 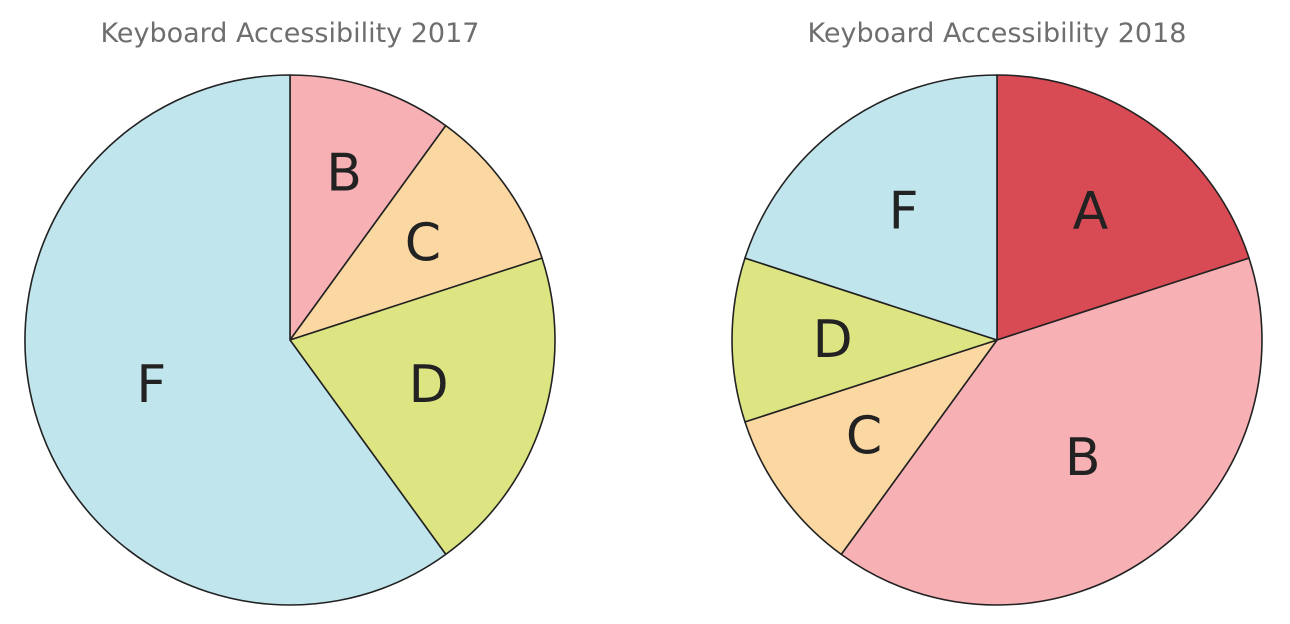 I want to click on pie-slice-f, so click(x=871, y=207).